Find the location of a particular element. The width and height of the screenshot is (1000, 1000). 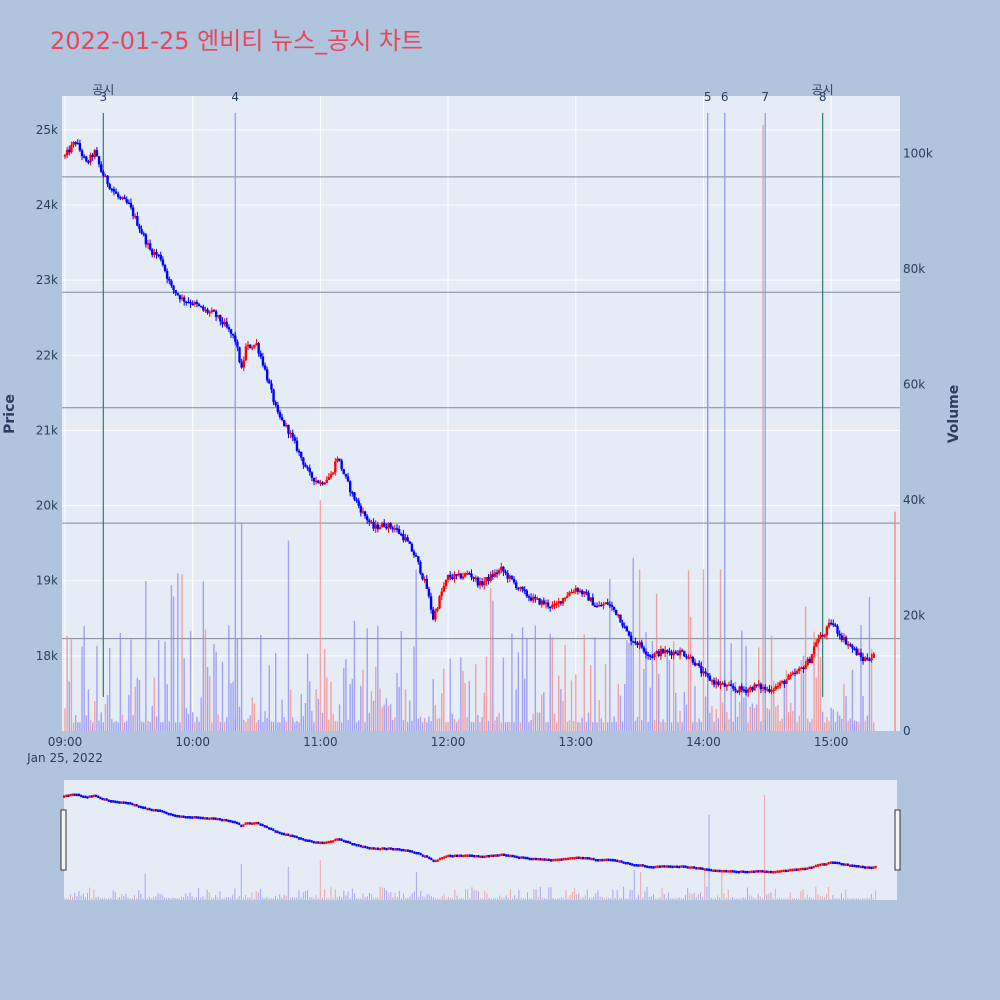

range-slider-handle-right is located at coordinates (897, 840).